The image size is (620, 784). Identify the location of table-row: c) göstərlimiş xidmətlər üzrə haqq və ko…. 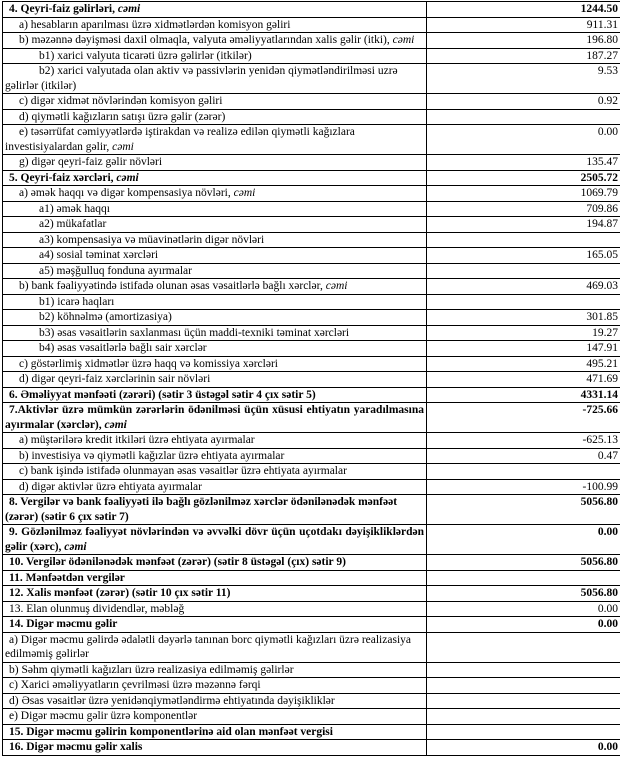
(311, 363).